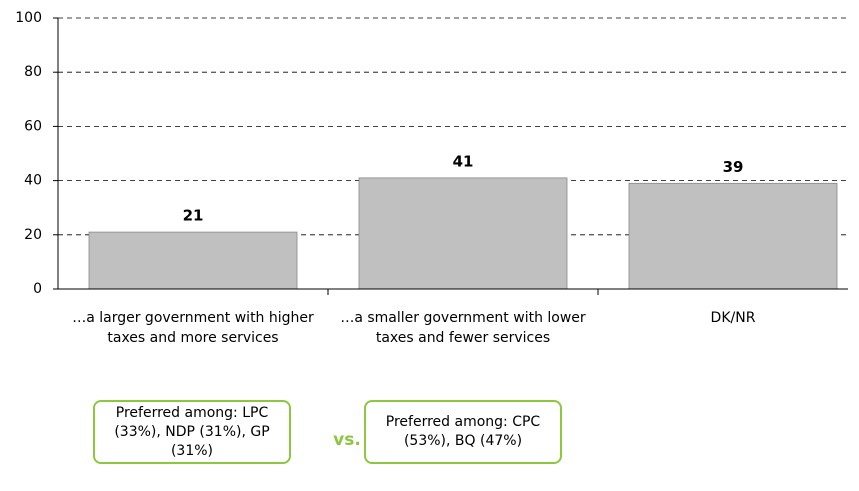 This screenshot has width=859, height=491. What do you see at coordinates (33, 181) in the screenshot?
I see `y-tick-label: 40` at bounding box center [33, 181].